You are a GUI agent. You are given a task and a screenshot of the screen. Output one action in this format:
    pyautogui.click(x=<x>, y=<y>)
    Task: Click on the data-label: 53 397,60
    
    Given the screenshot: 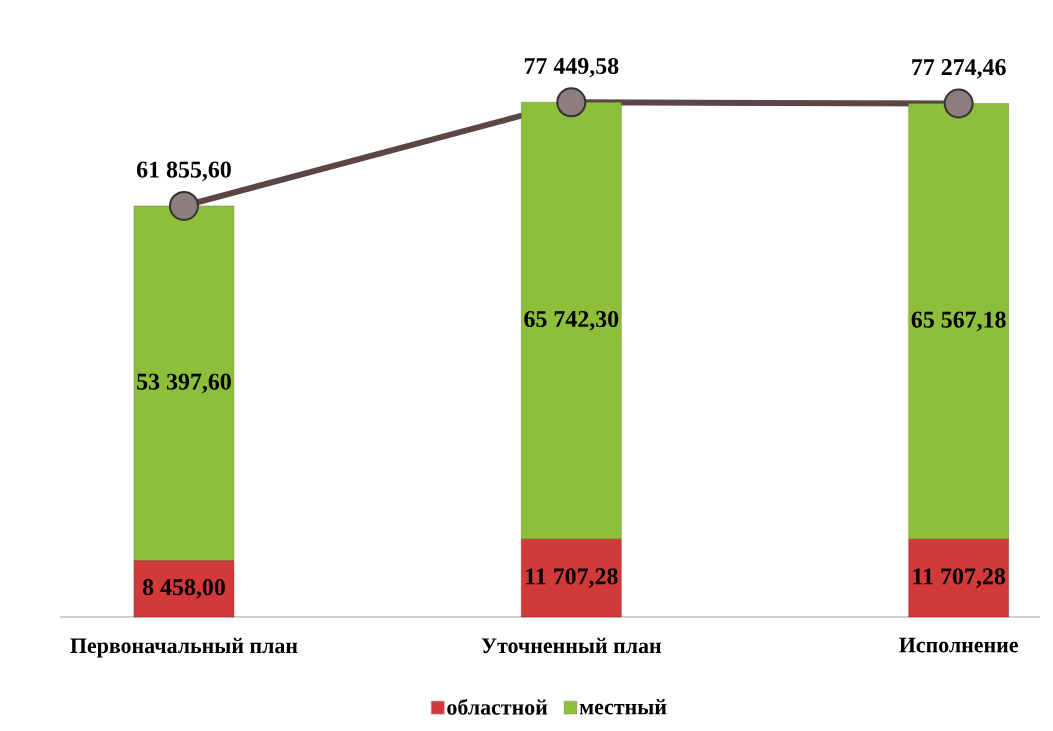 What is the action you would take?
    pyautogui.click(x=184, y=383)
    